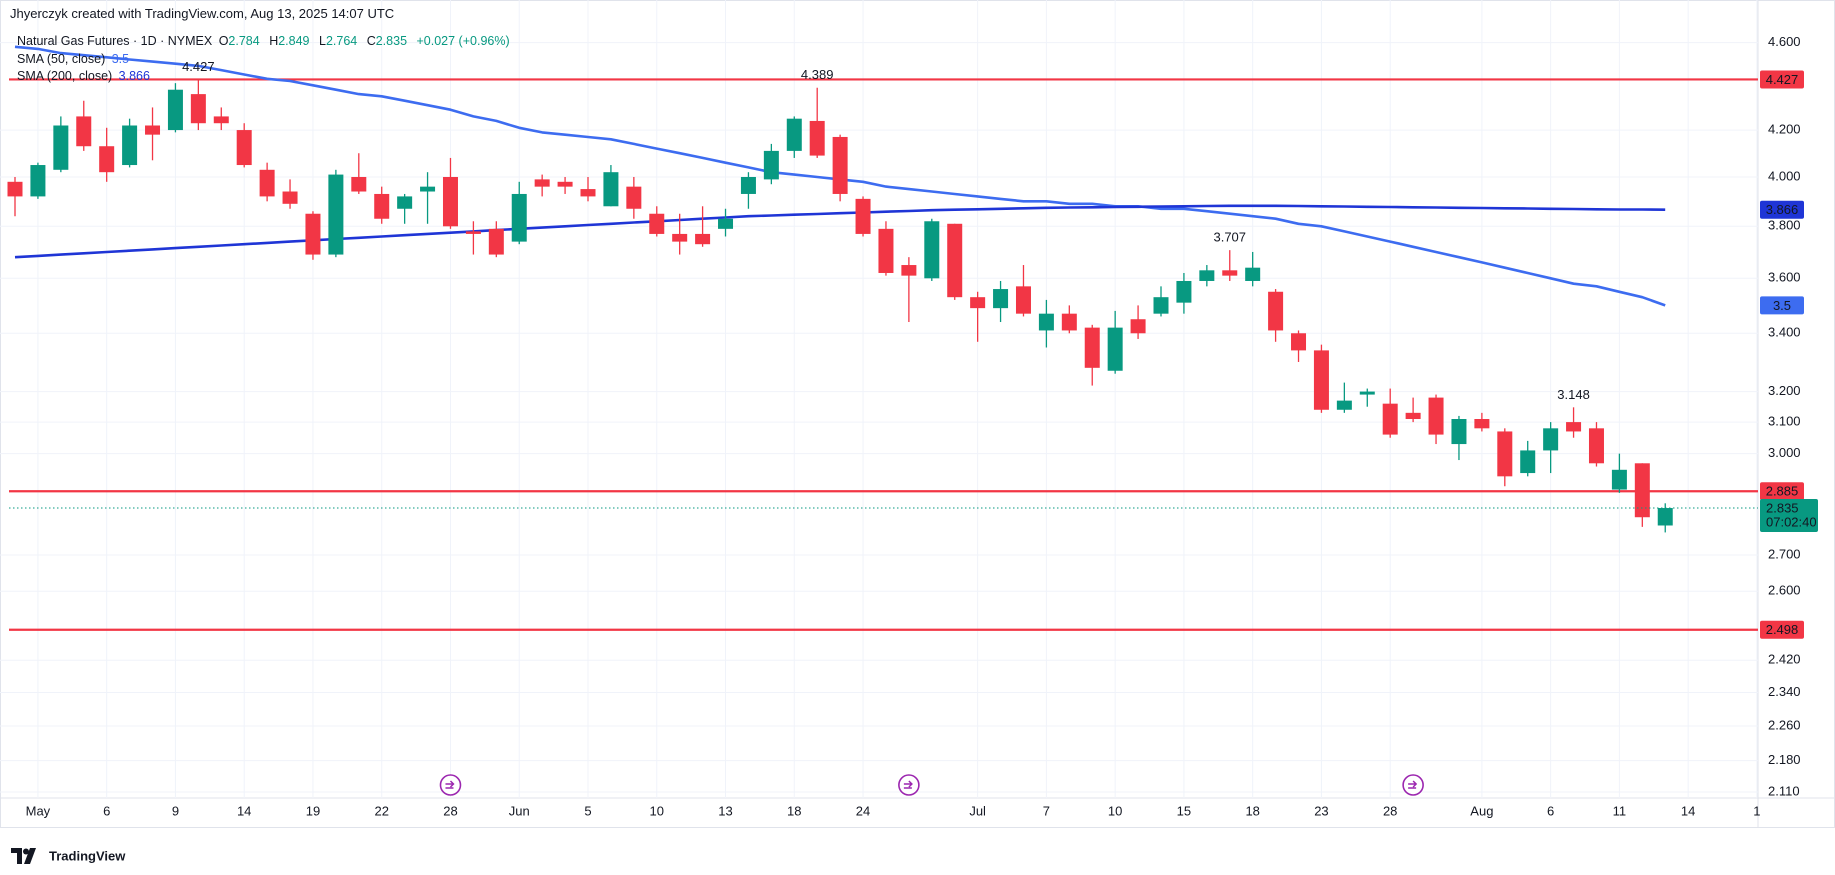  I want to click on x-tick-label: 19, so click(313, 810).